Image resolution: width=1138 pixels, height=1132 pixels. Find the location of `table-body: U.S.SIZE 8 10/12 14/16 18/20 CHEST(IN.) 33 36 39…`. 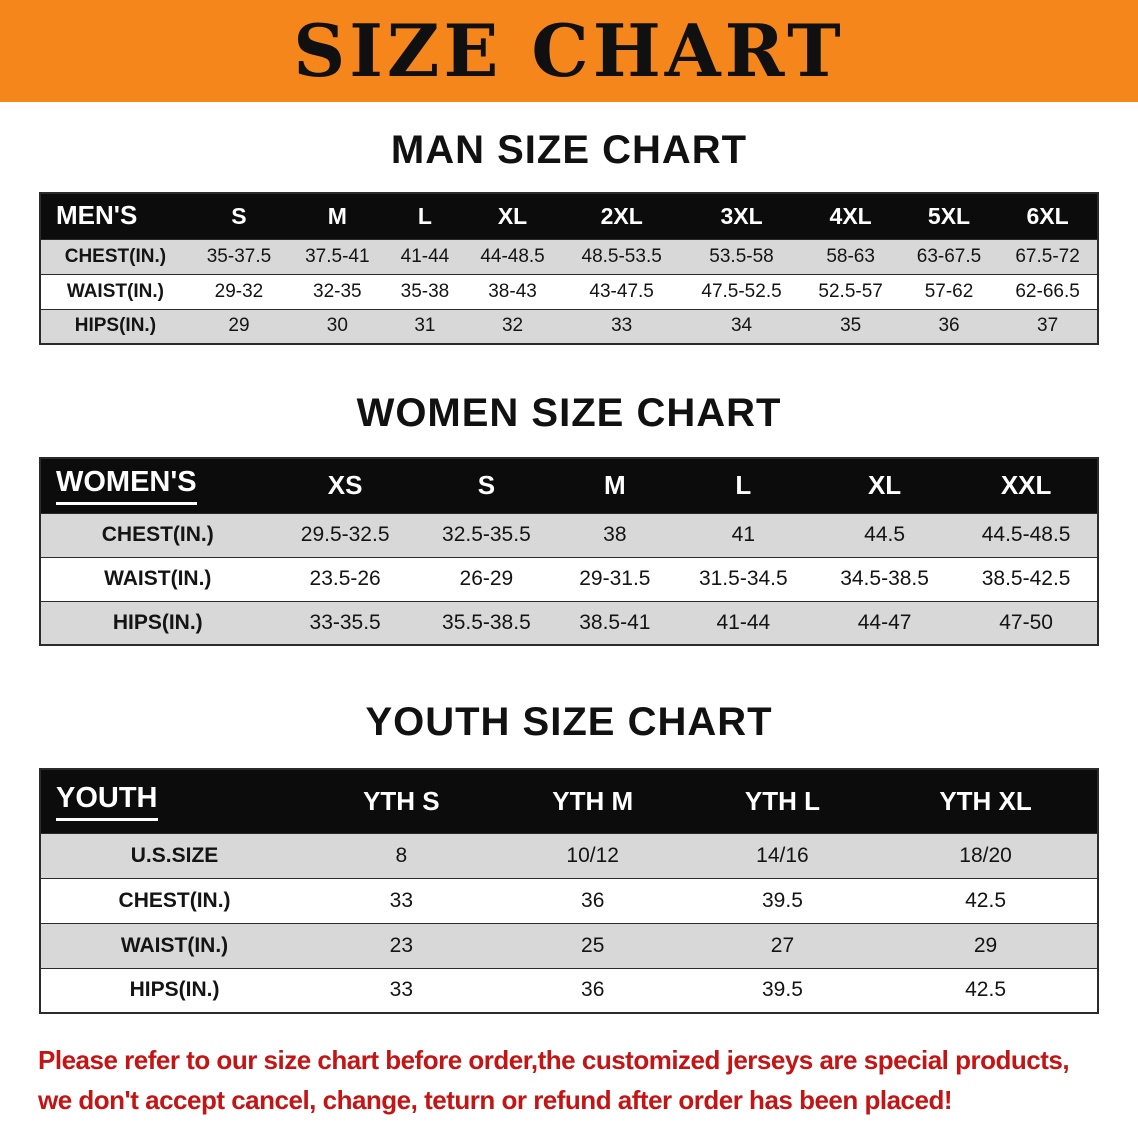

table-body: U.S.SIZE 8 10/12 14/16 18/20 CHEST(IN.) 33 36 39… is located at coordinates (569, 923).